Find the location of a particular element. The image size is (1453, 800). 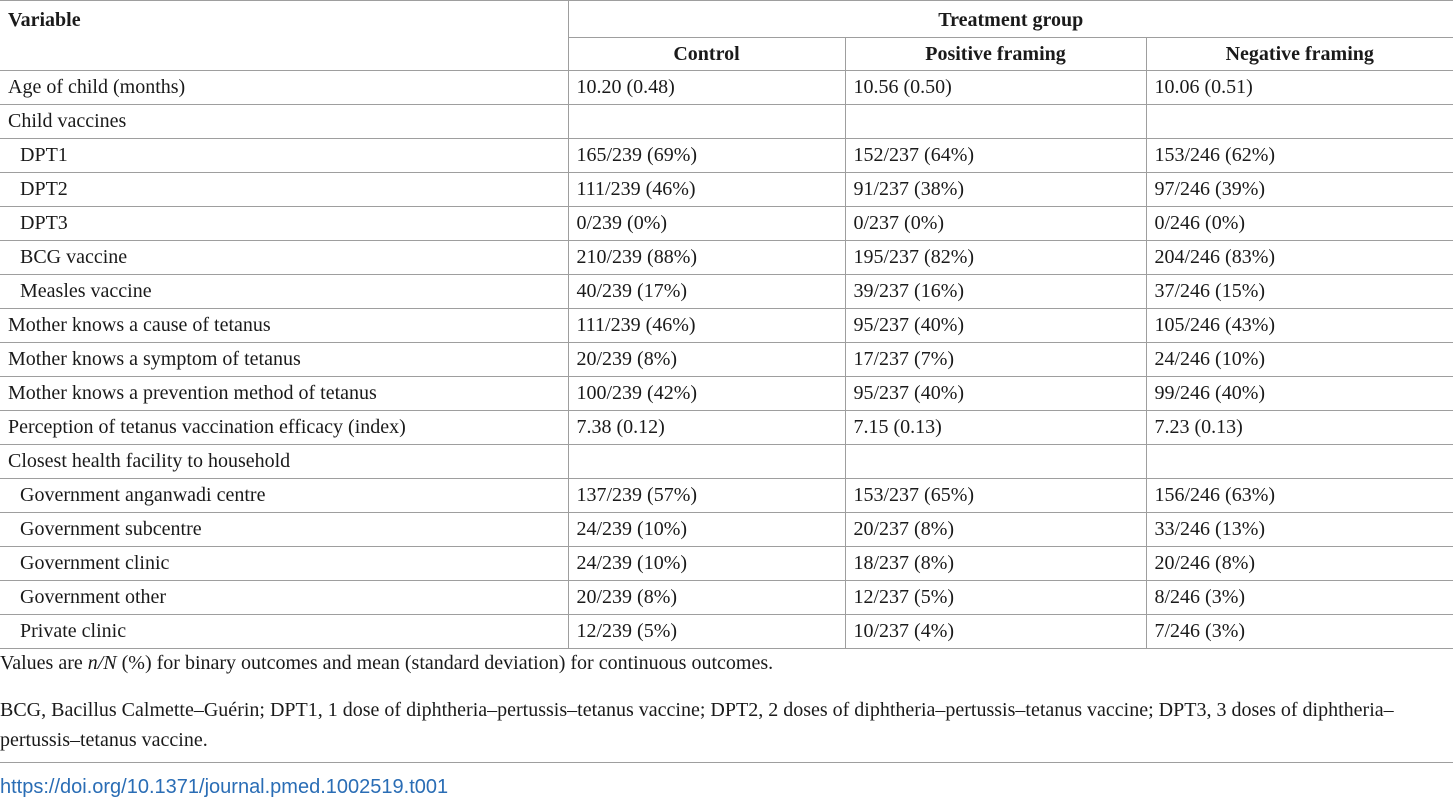

row-label: Age of child (months) is located at coordinates (284, 87).